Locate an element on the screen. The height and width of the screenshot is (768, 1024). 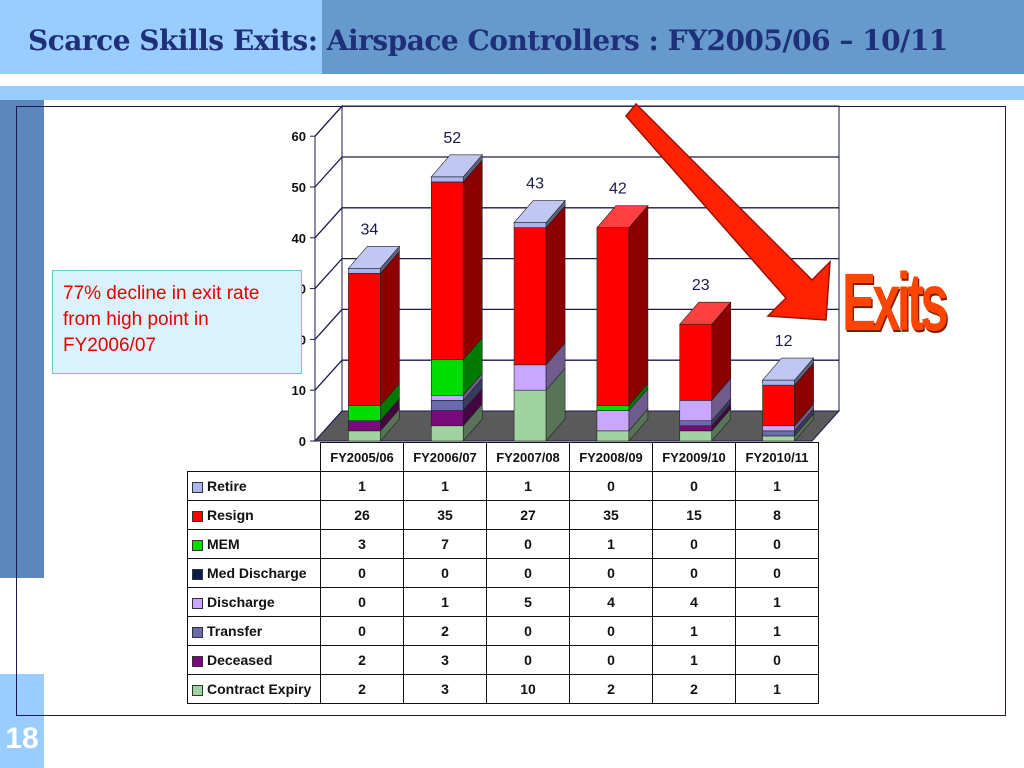
table-column-header: FY2008/09 is located at coordinates (611, 457).